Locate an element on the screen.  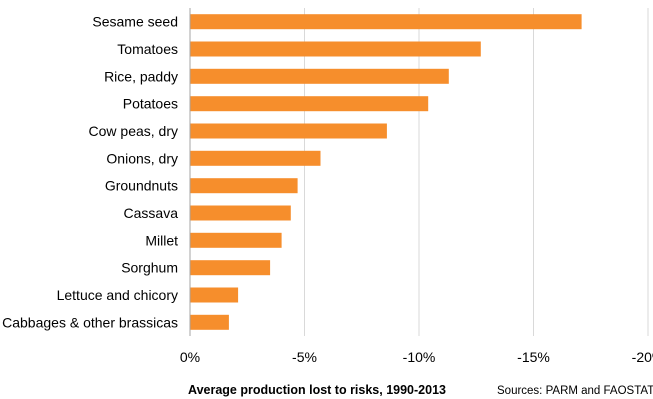
category-label-2: Rice, paddy is located at coordinates (141, 76).